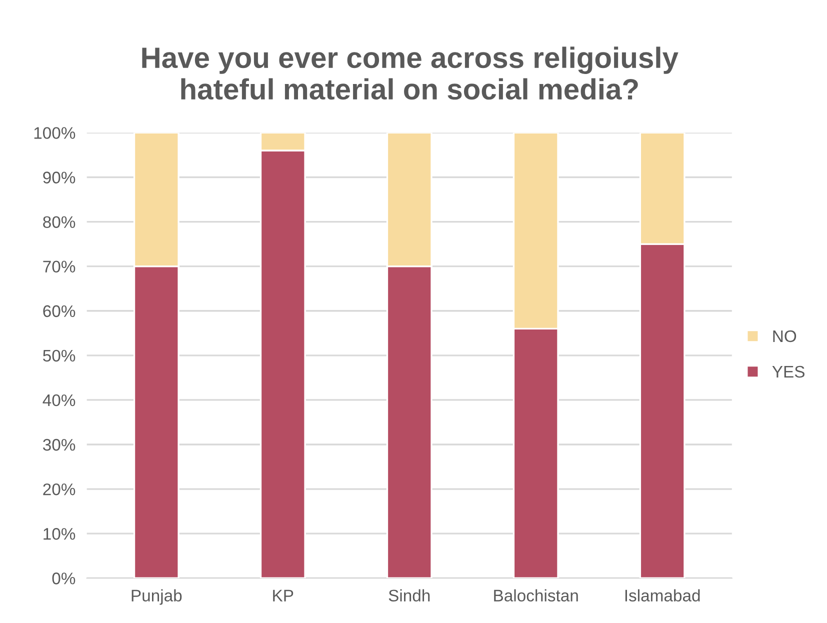  Describe the element at coordinates (60, 534) in the screenshot. I see `y-tick-label: 10%` at that location.